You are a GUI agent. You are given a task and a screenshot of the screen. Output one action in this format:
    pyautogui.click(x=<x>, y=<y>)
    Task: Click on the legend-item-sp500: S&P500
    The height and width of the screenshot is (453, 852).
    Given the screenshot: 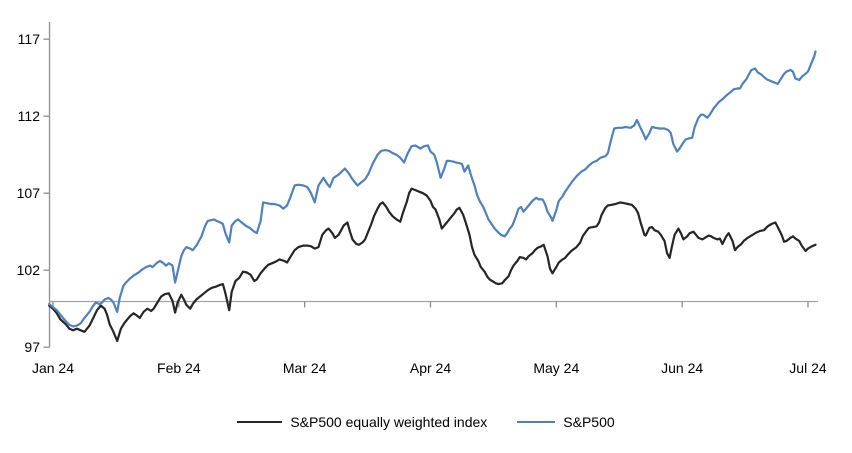 What is the action you would take?
    pyautogui.click(x=566, y=422)
    